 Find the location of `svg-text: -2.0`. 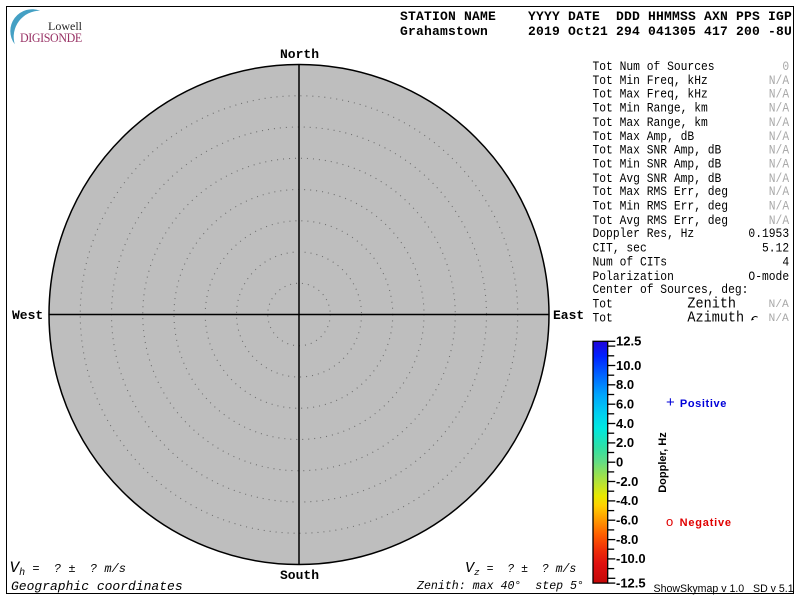

svg-text: -2.0 is located at coordinates (627, 481).